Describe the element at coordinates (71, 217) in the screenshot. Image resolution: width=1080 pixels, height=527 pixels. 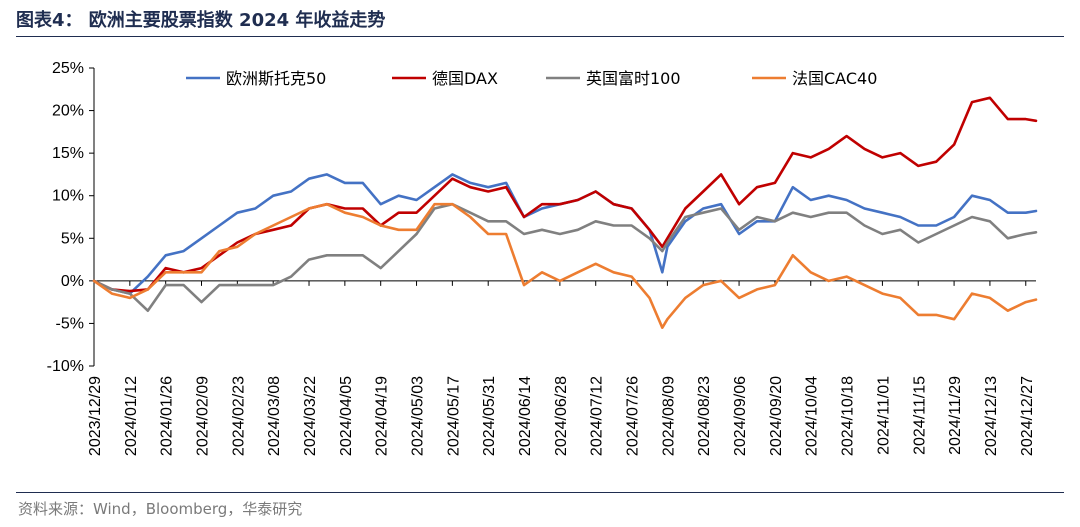
I see `y-axis: -10% -5% 0% 5% 10% 15% 20% 25%` at that location.